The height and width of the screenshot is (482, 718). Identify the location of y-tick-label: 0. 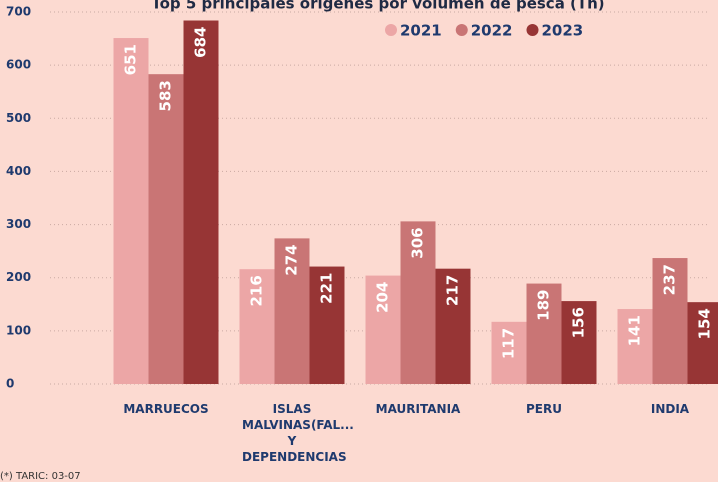
(10, 384).